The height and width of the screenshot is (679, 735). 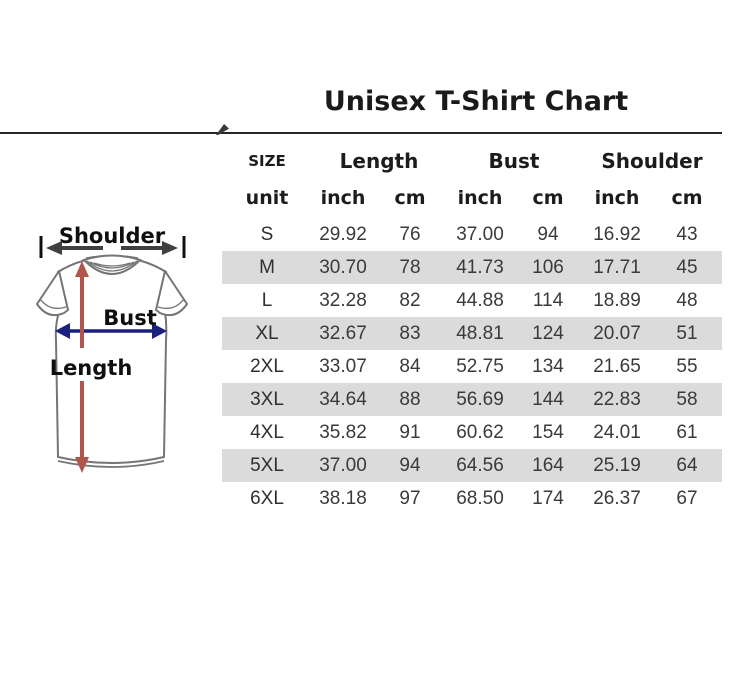 What do you see at coordinates (687, 432) in the screenshot?
I see `shoulder-cm-value: 61` at bounding box center [687, 432].